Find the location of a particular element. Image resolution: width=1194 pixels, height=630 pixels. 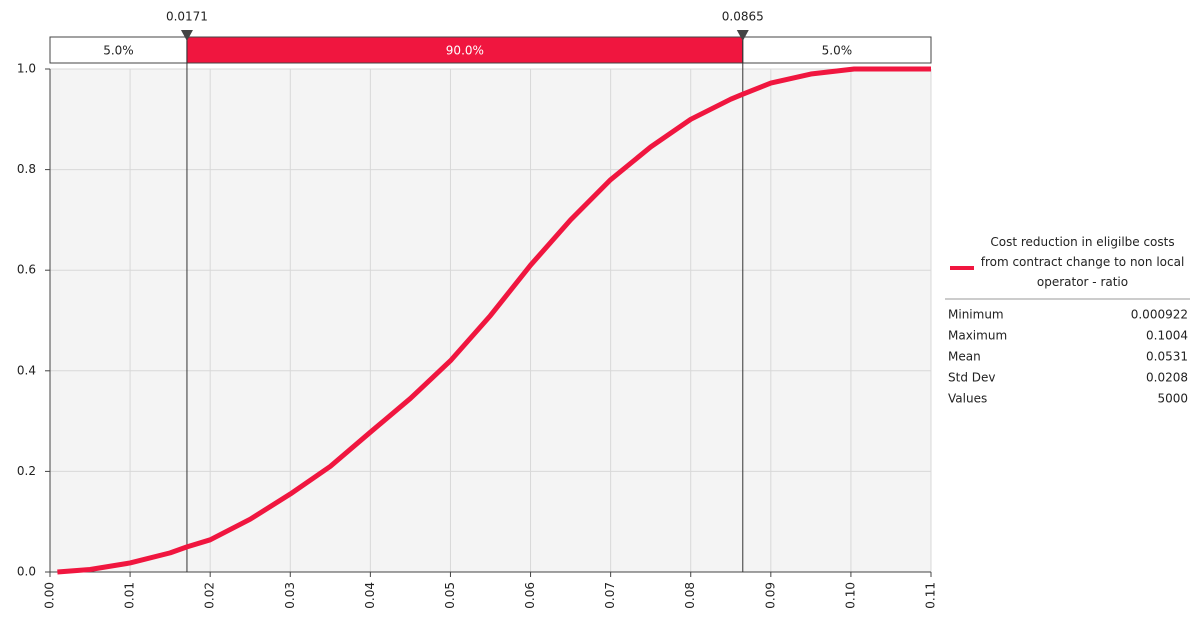

stat-name: Mean is located at coordinates (964, 357).